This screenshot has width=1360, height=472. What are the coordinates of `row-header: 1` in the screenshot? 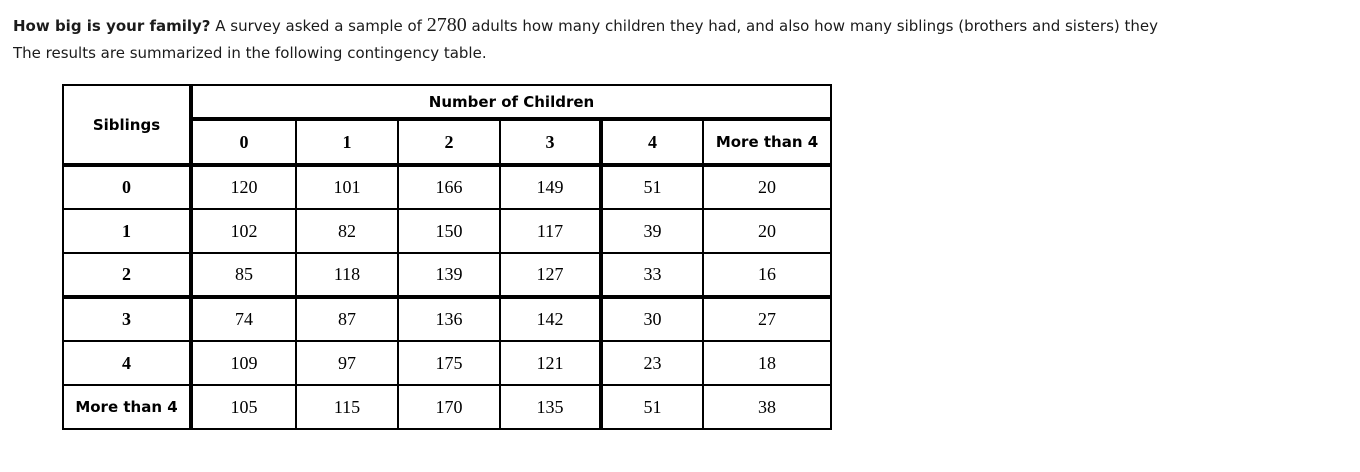 It's located at (127, 231).